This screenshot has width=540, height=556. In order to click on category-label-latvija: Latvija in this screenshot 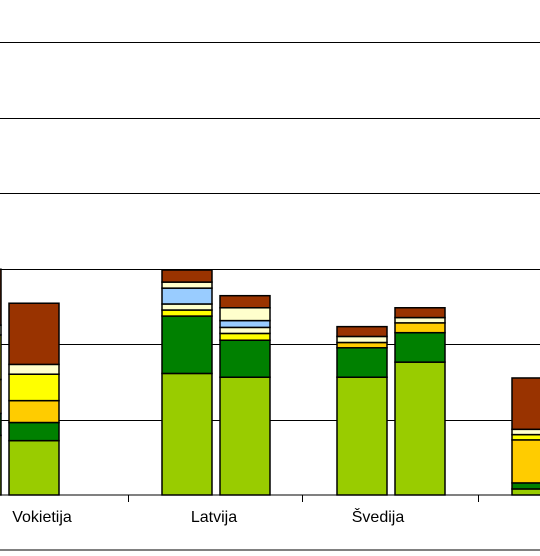, I will do `click(214, 517)`.